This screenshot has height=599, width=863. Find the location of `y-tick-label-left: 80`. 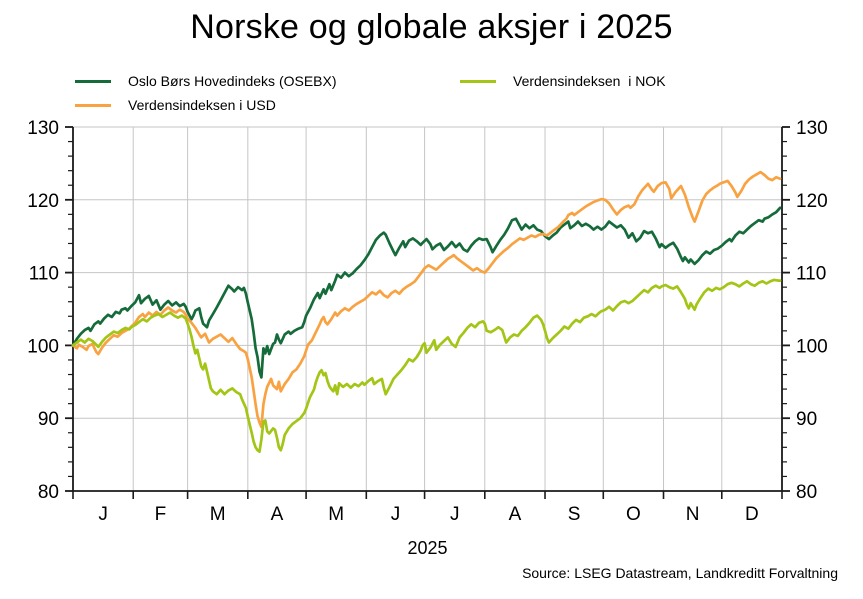

y-tick-label-left: 80 is located at coordinates (48, 492).